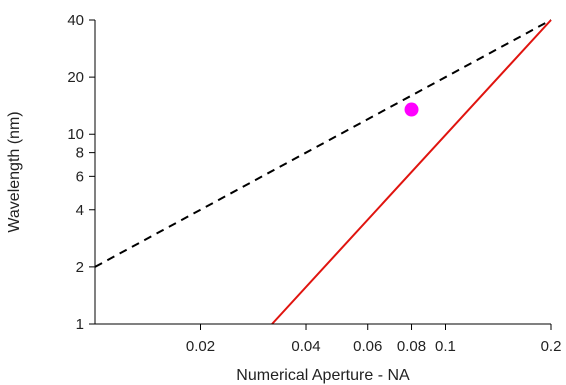  Describe the element at coordinates (75, 77) in the screenshot. I see `y-tick-label: 20` at that location.